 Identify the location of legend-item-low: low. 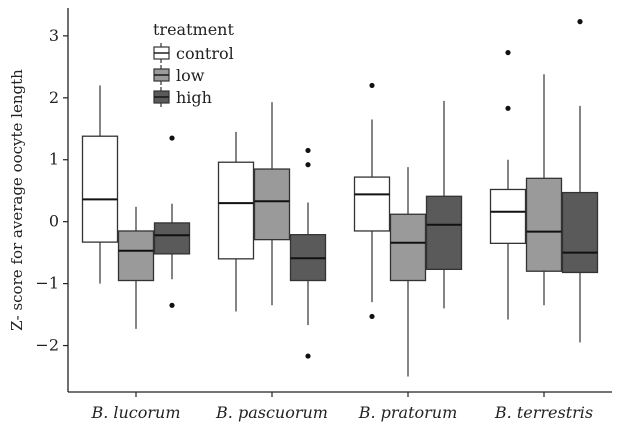
(179, 75).